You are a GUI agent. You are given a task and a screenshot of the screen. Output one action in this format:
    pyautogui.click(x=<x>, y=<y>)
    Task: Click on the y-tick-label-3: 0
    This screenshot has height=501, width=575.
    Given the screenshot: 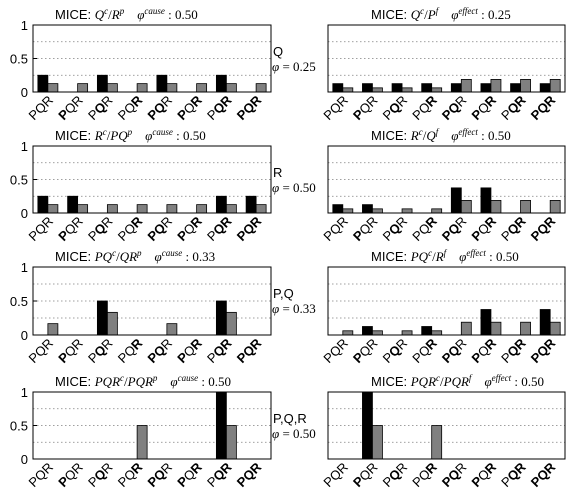 What is the action you would take?
    pyautogui.click(x=24, y=92)
    